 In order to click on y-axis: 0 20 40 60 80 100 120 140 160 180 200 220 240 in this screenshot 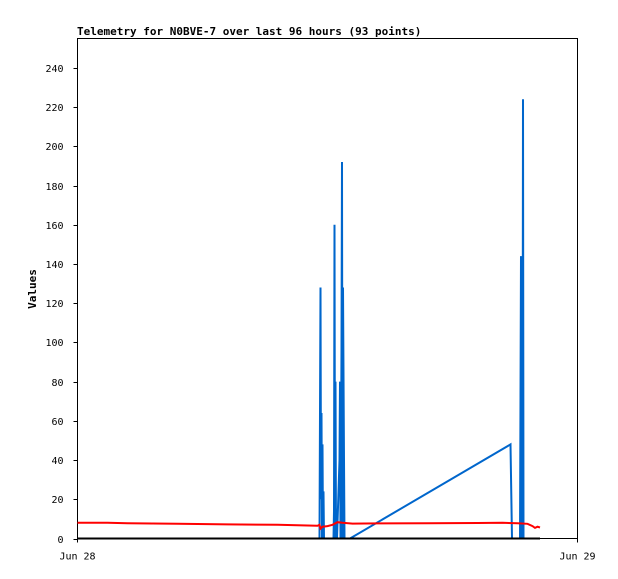, I will do `click(61, 305)`.